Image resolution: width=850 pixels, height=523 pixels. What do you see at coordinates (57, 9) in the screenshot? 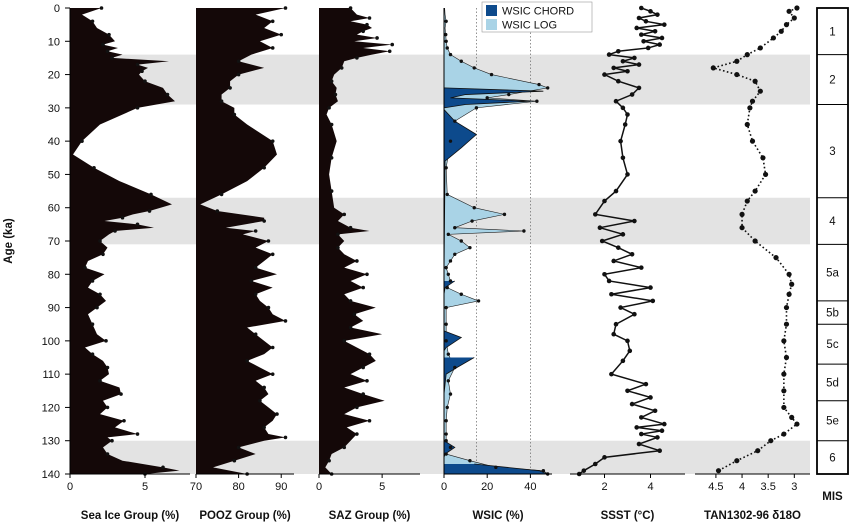
I see `age-tick-label: 0` at bounding box center [57, 9].